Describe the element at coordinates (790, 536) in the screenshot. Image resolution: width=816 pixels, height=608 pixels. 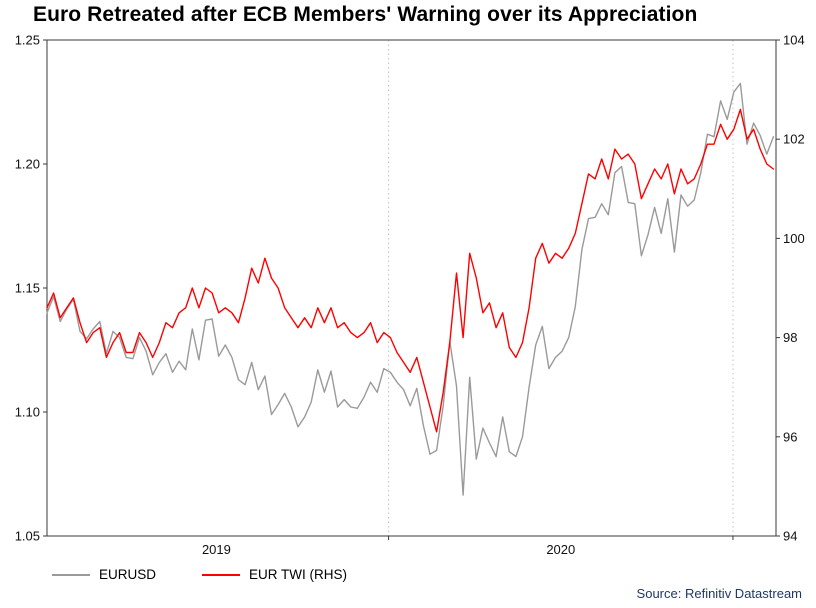
I see `y-axis-right-tick-label: 94` at that location.